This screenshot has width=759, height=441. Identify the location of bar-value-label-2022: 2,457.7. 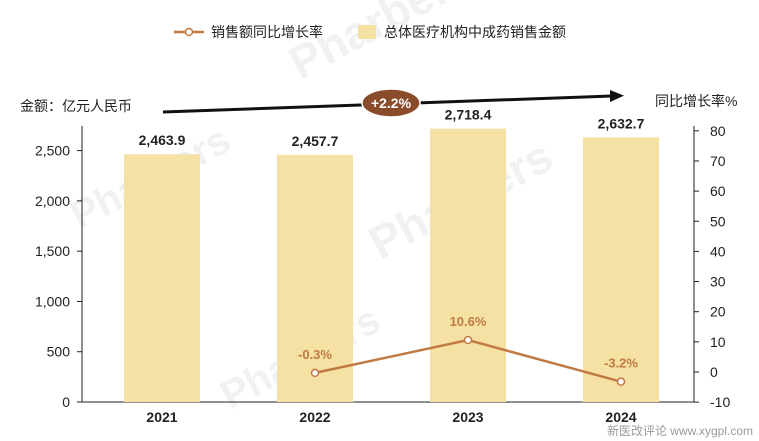
(315, 141).